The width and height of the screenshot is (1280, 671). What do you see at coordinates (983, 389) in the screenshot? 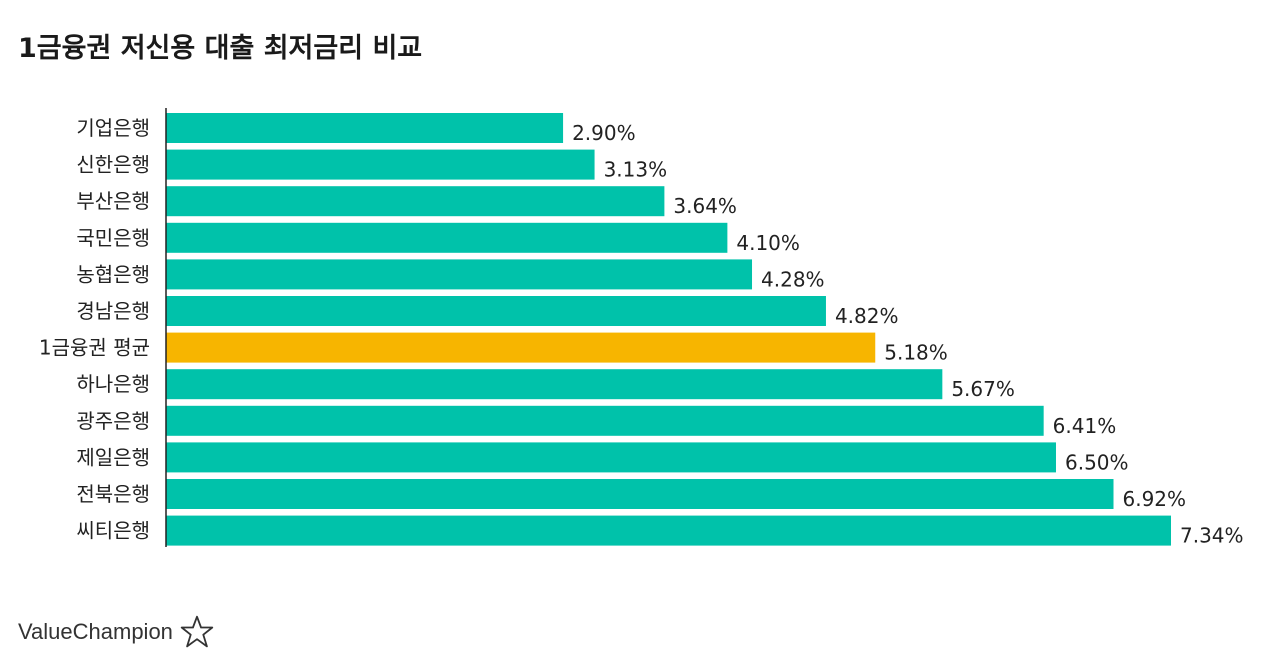
I see `value-label: 5.67%` at bounding box center [983, 389].